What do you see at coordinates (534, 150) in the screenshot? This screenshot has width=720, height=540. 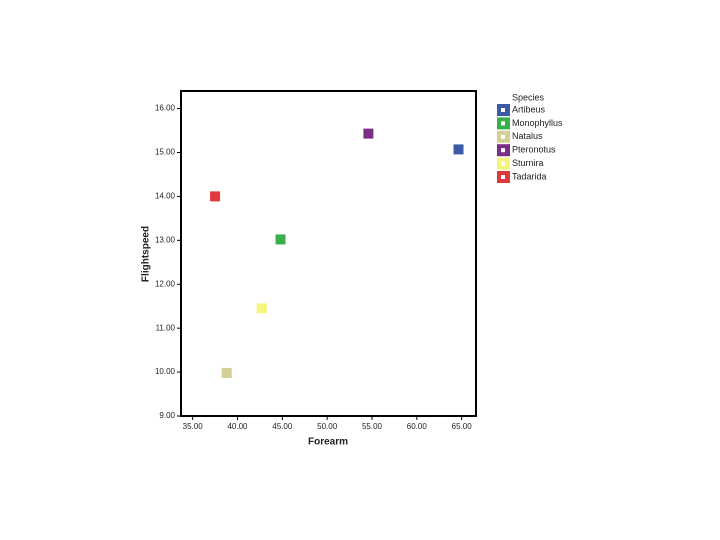 I see `legend-label: Pteronotus` at bounding box center [534, 150].